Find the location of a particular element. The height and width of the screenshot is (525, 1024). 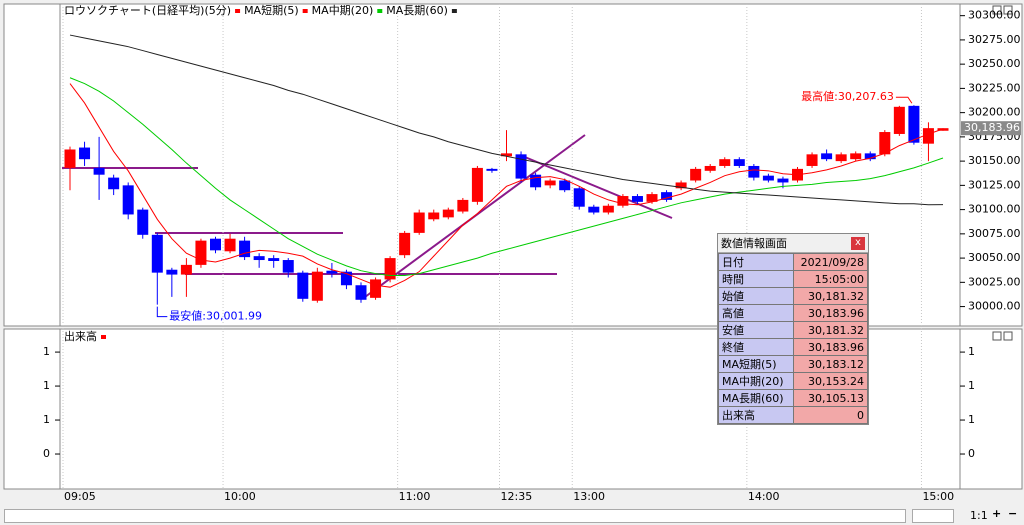

y-tick-label: 30075.00 is located at coordinates (994, 233).